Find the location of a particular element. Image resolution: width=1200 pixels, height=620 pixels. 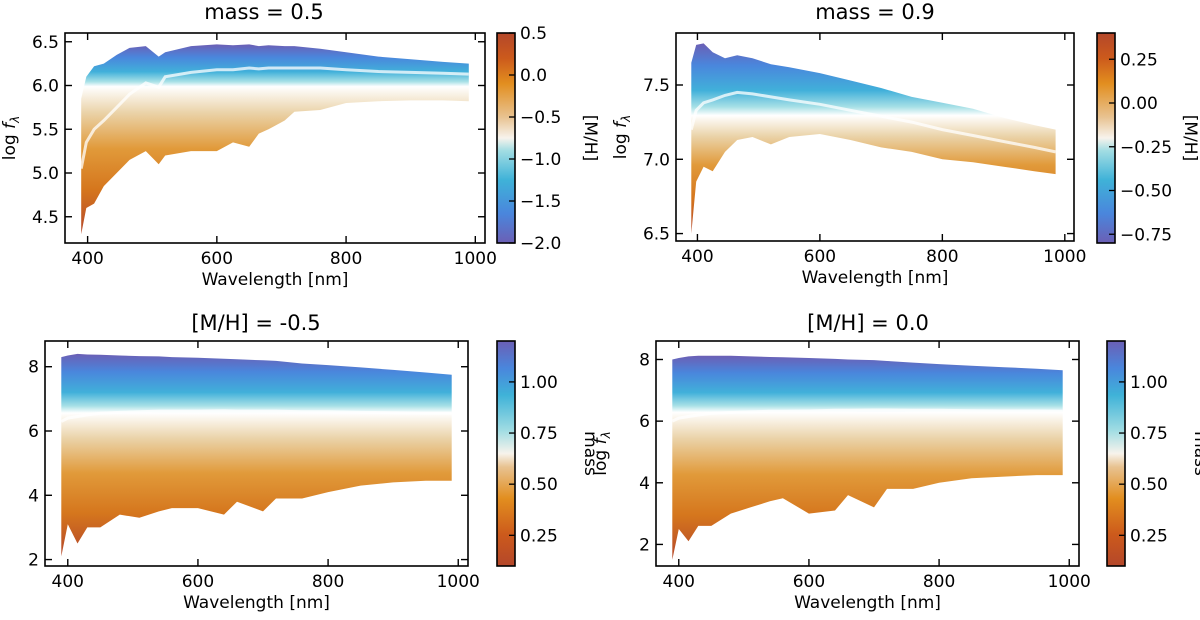

y-tick-label: 4.5 is located at coordinates (45, 218).